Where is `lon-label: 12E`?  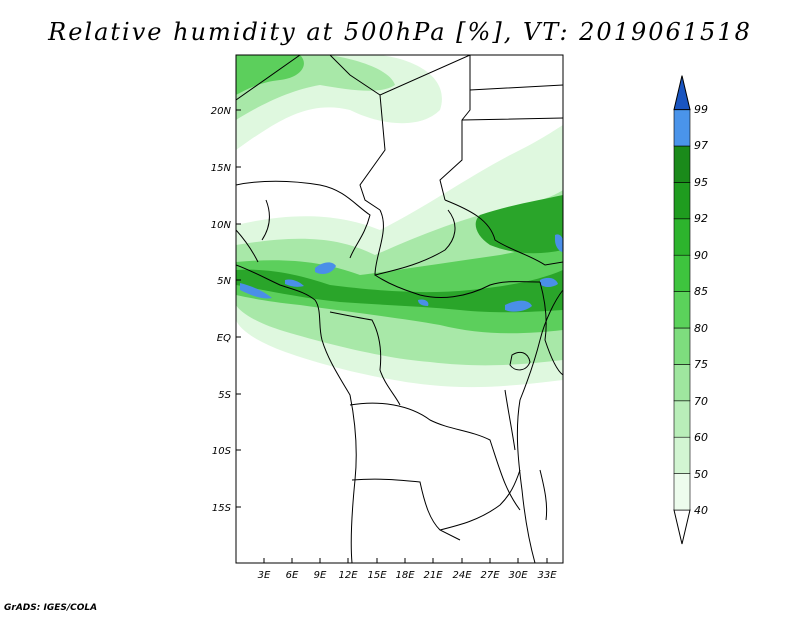 lon-label: 12E is located at coordinates (348, 575).